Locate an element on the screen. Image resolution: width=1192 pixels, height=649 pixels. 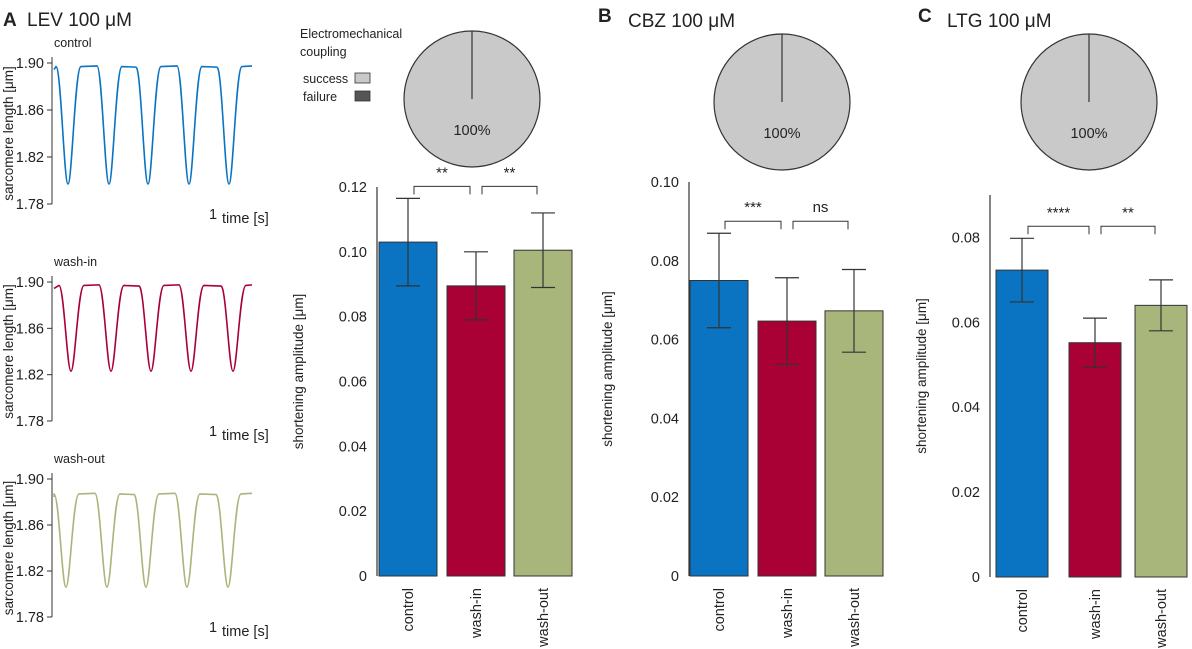
panel-letter-c: C is located at coordinates (925, 16).